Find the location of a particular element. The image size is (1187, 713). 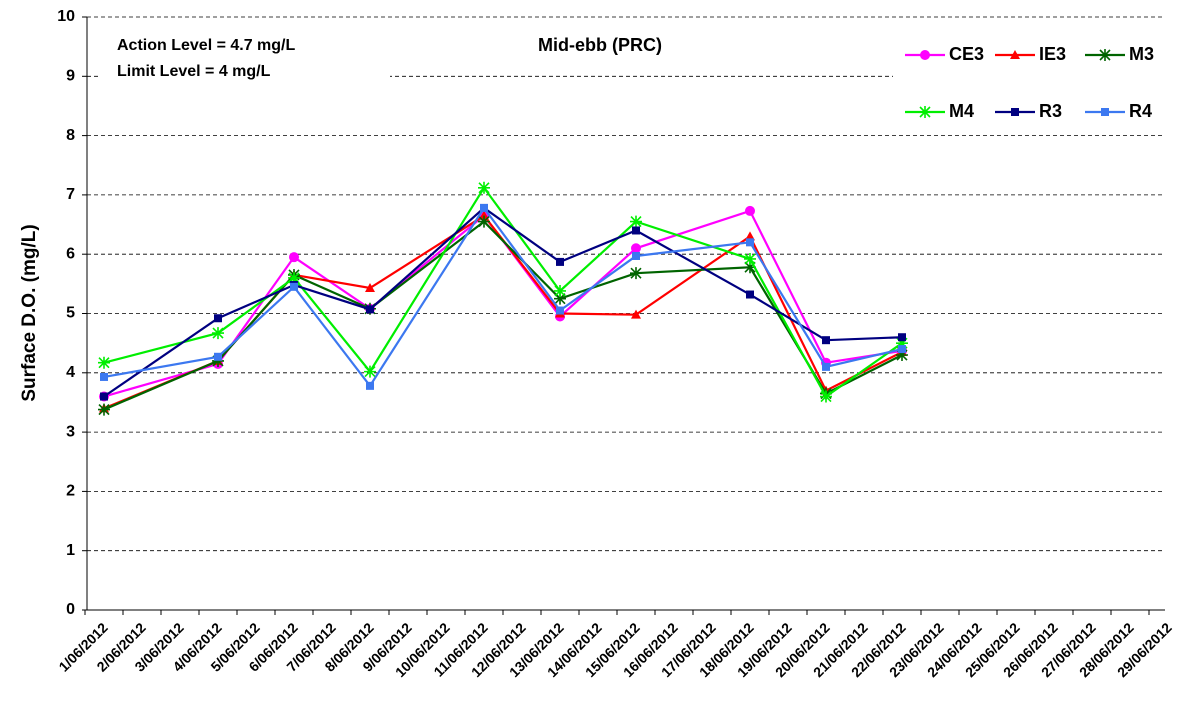

legend-label: M3 is located at coordinates (1141, 54).